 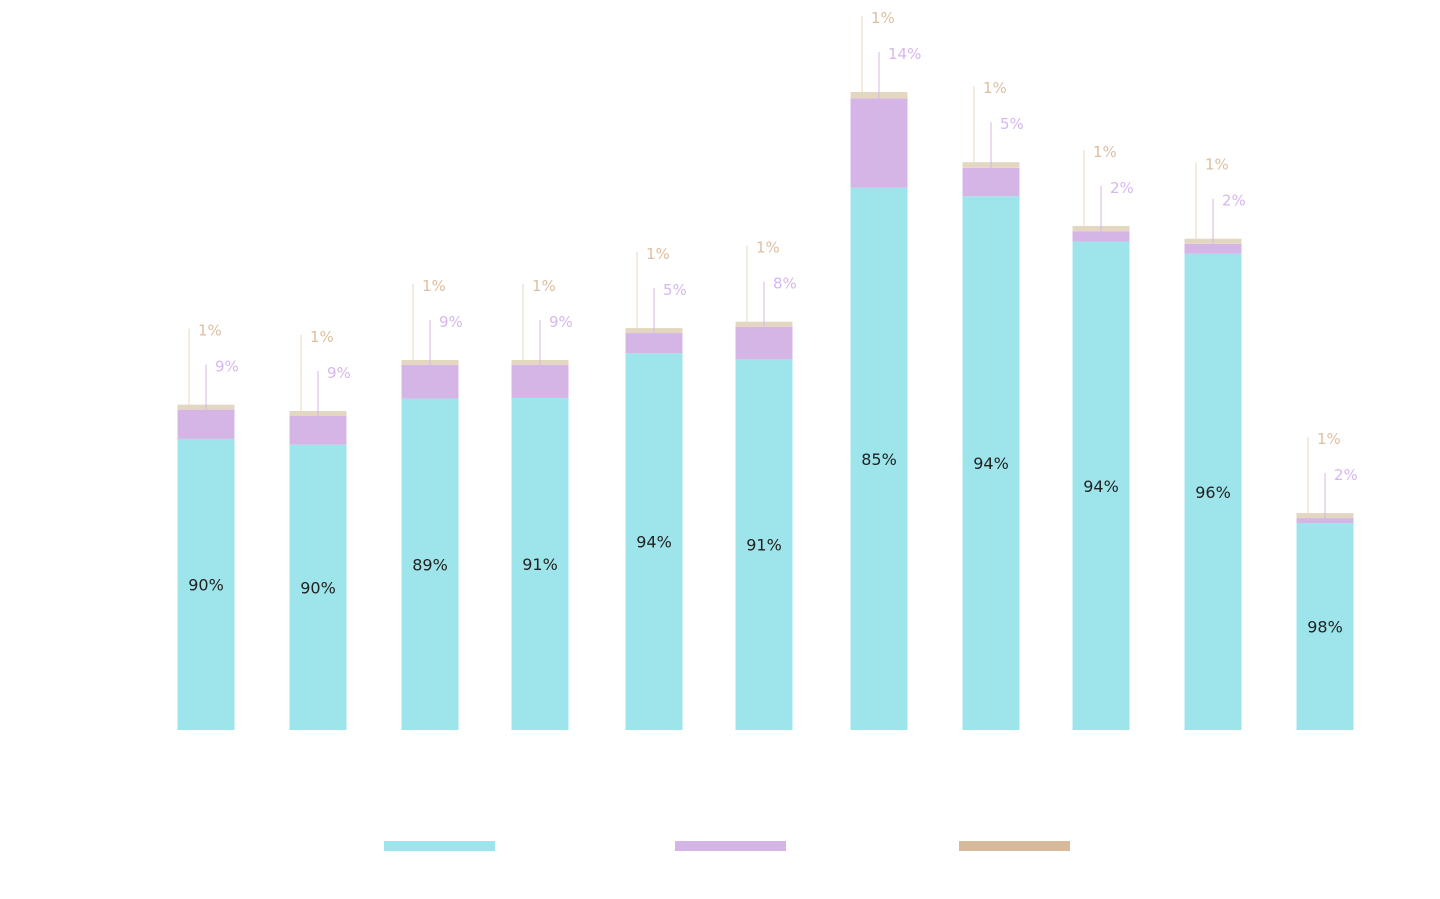 I want to click on bar-stack: 89% 9% 1%, so click(x=432, y=503).